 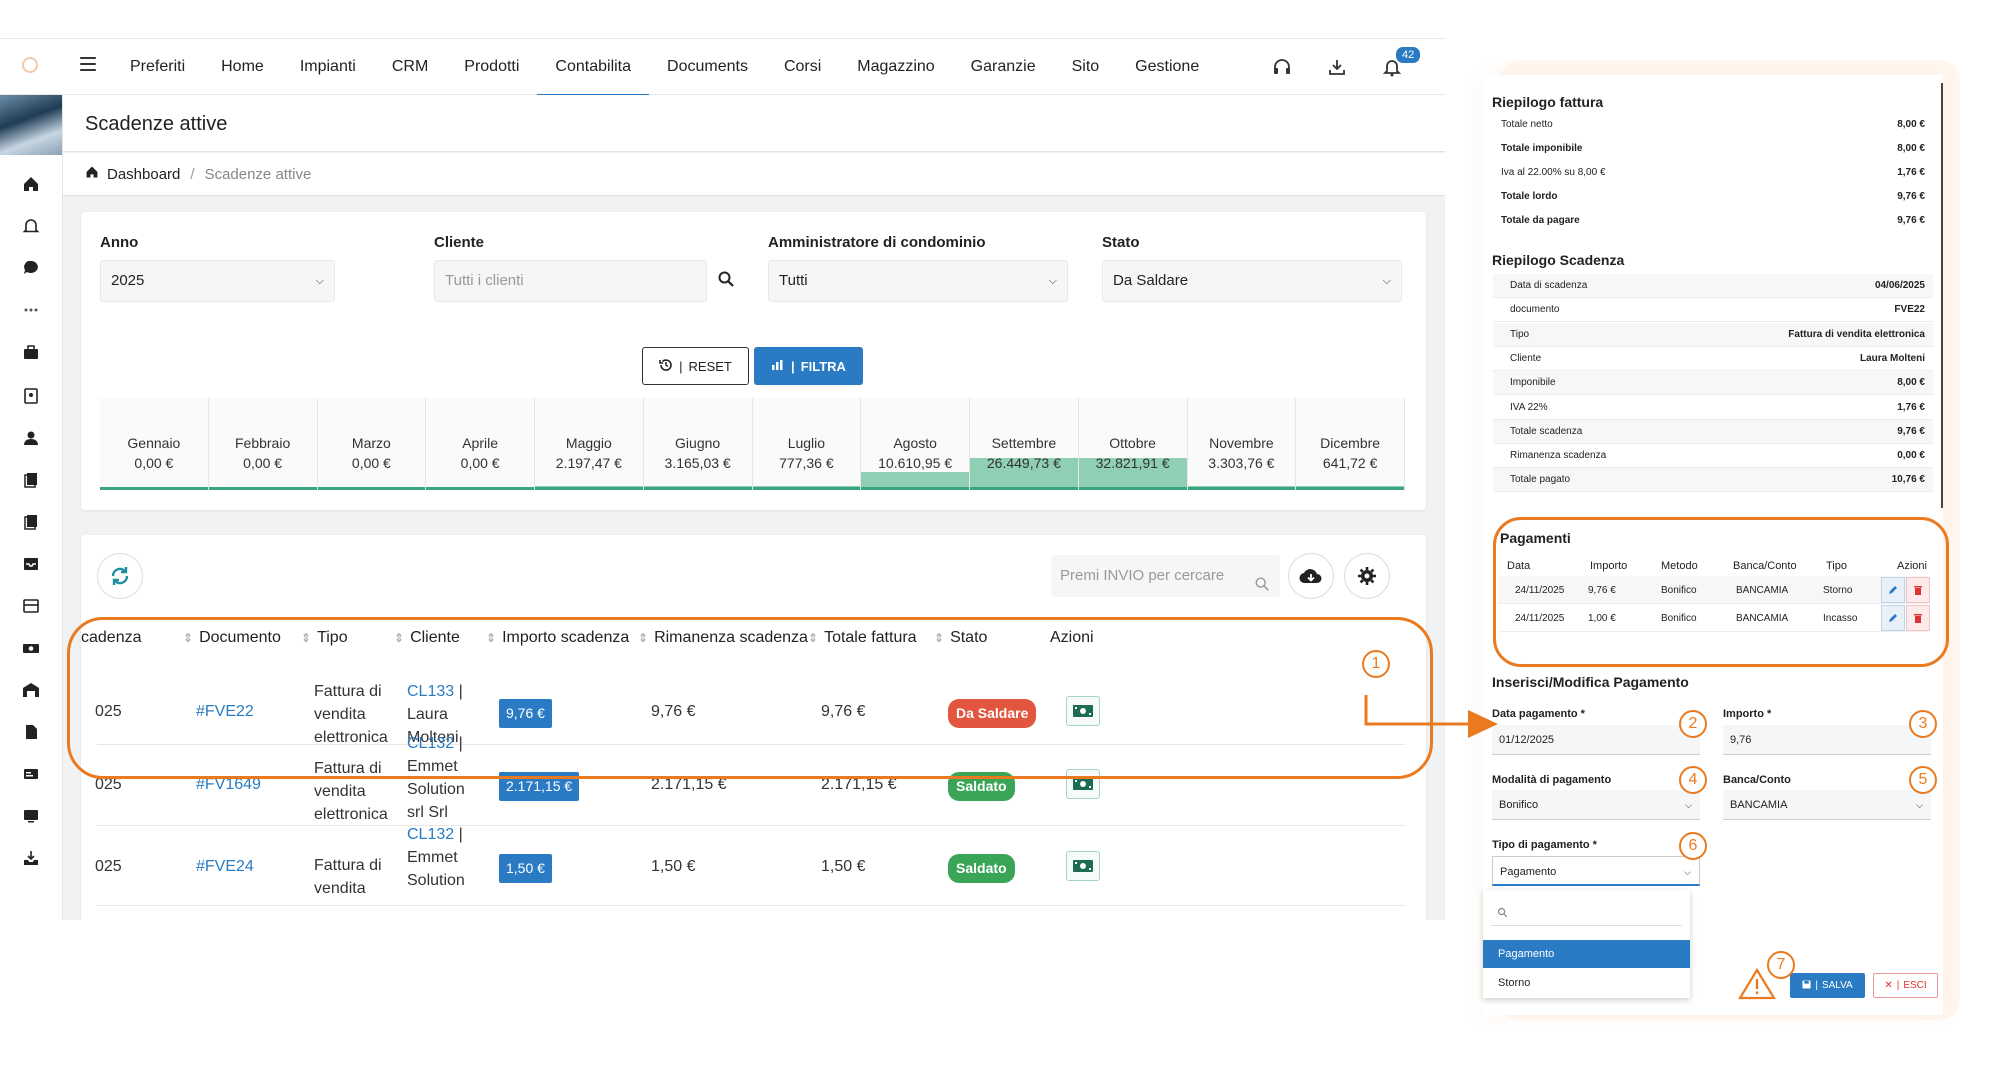 I want to click on payment-method-select: Bonifico ⌵, so click(x=1596, y=805).